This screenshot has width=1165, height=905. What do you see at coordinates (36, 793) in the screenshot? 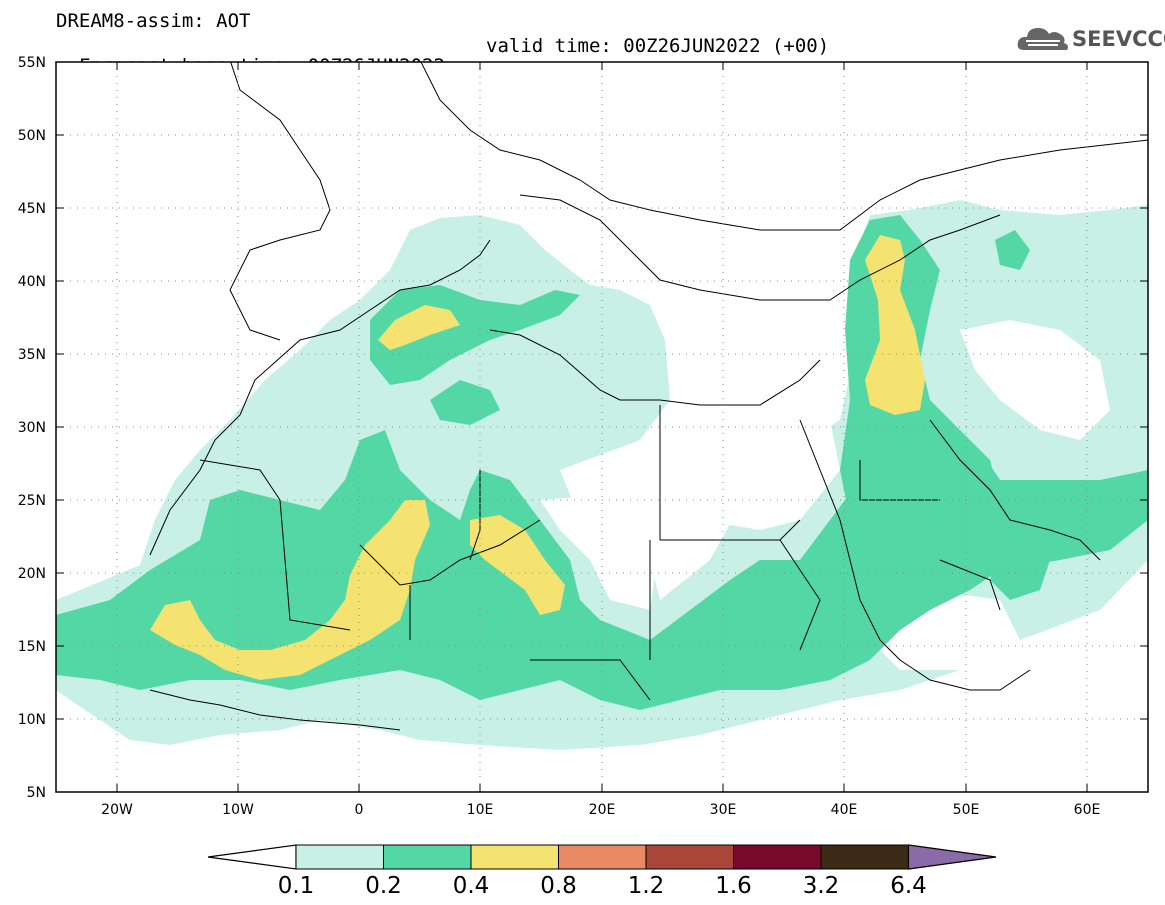
I see `lat-tick-label: 5N` at bounding box center [36, 793].